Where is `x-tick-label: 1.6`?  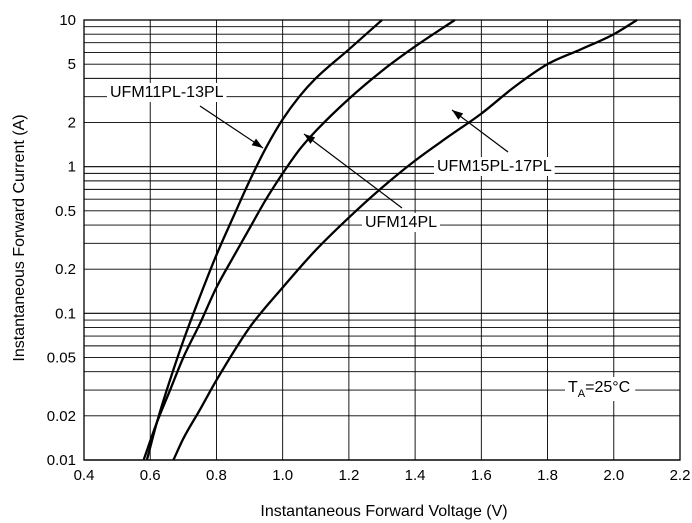
x-tick-label: 1.6 is located at coordinates (481, 475).